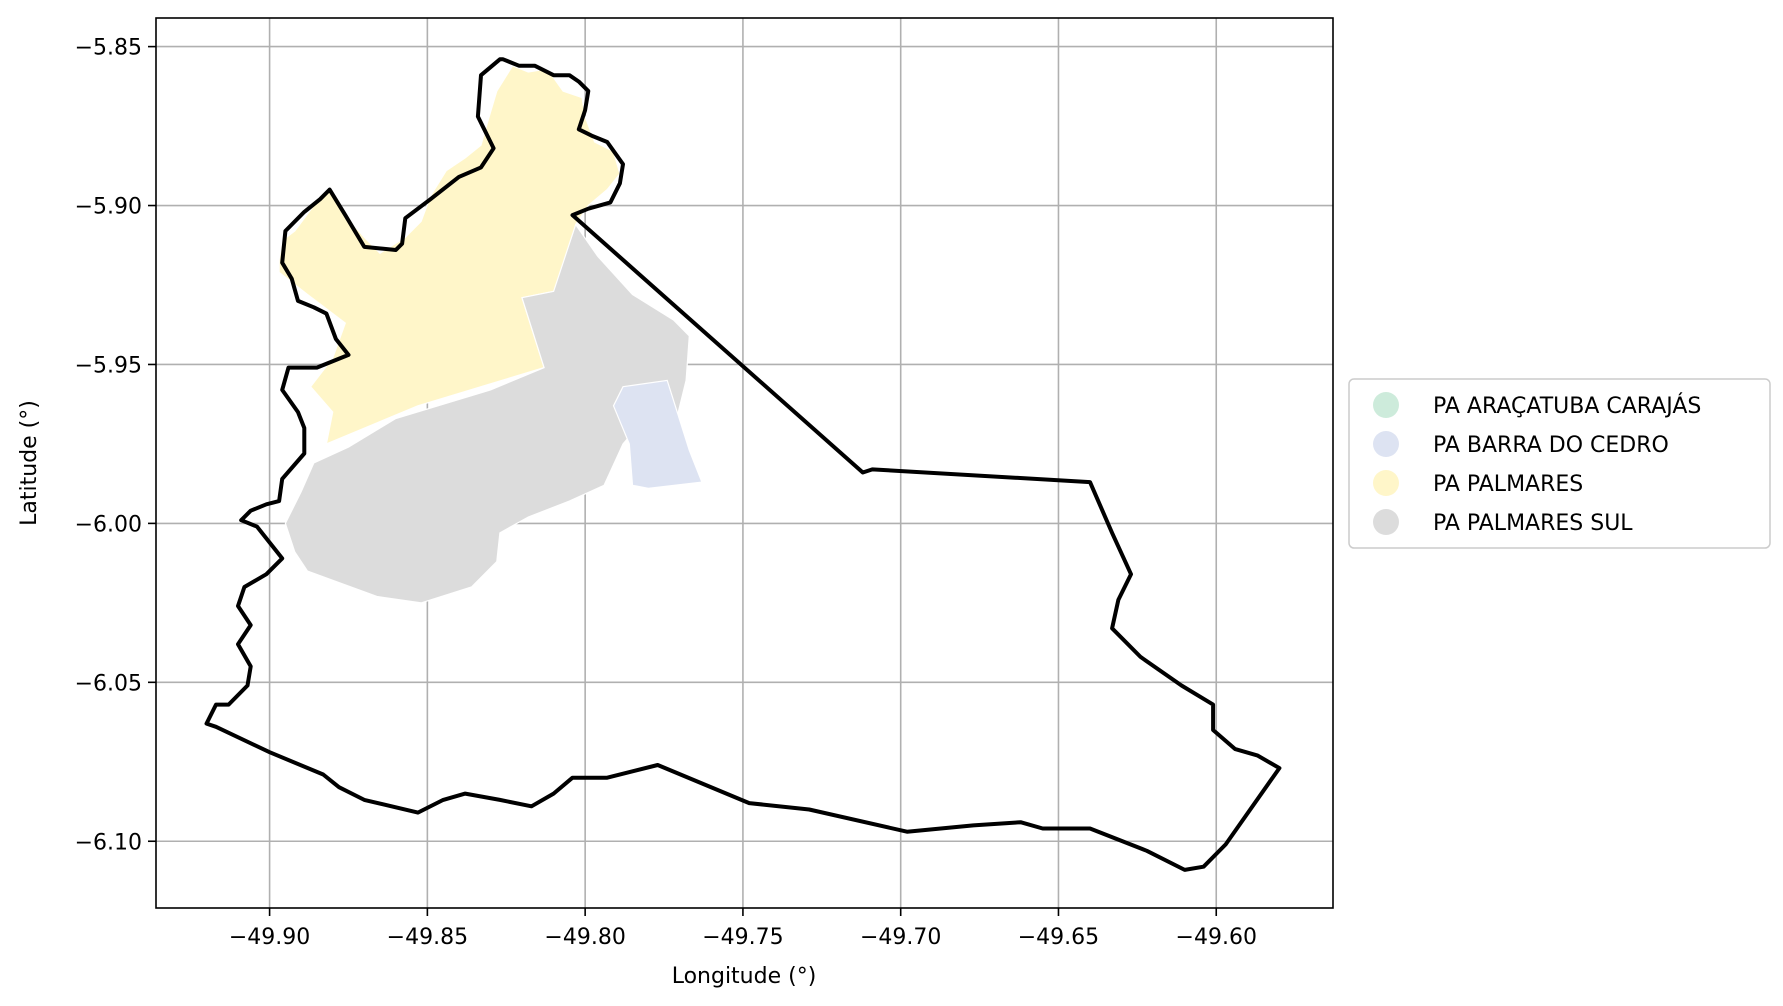  Describe the element at coordinates (744, 976) in the screenshot. I see `x-axis-label: Longitude (°)` at that location.